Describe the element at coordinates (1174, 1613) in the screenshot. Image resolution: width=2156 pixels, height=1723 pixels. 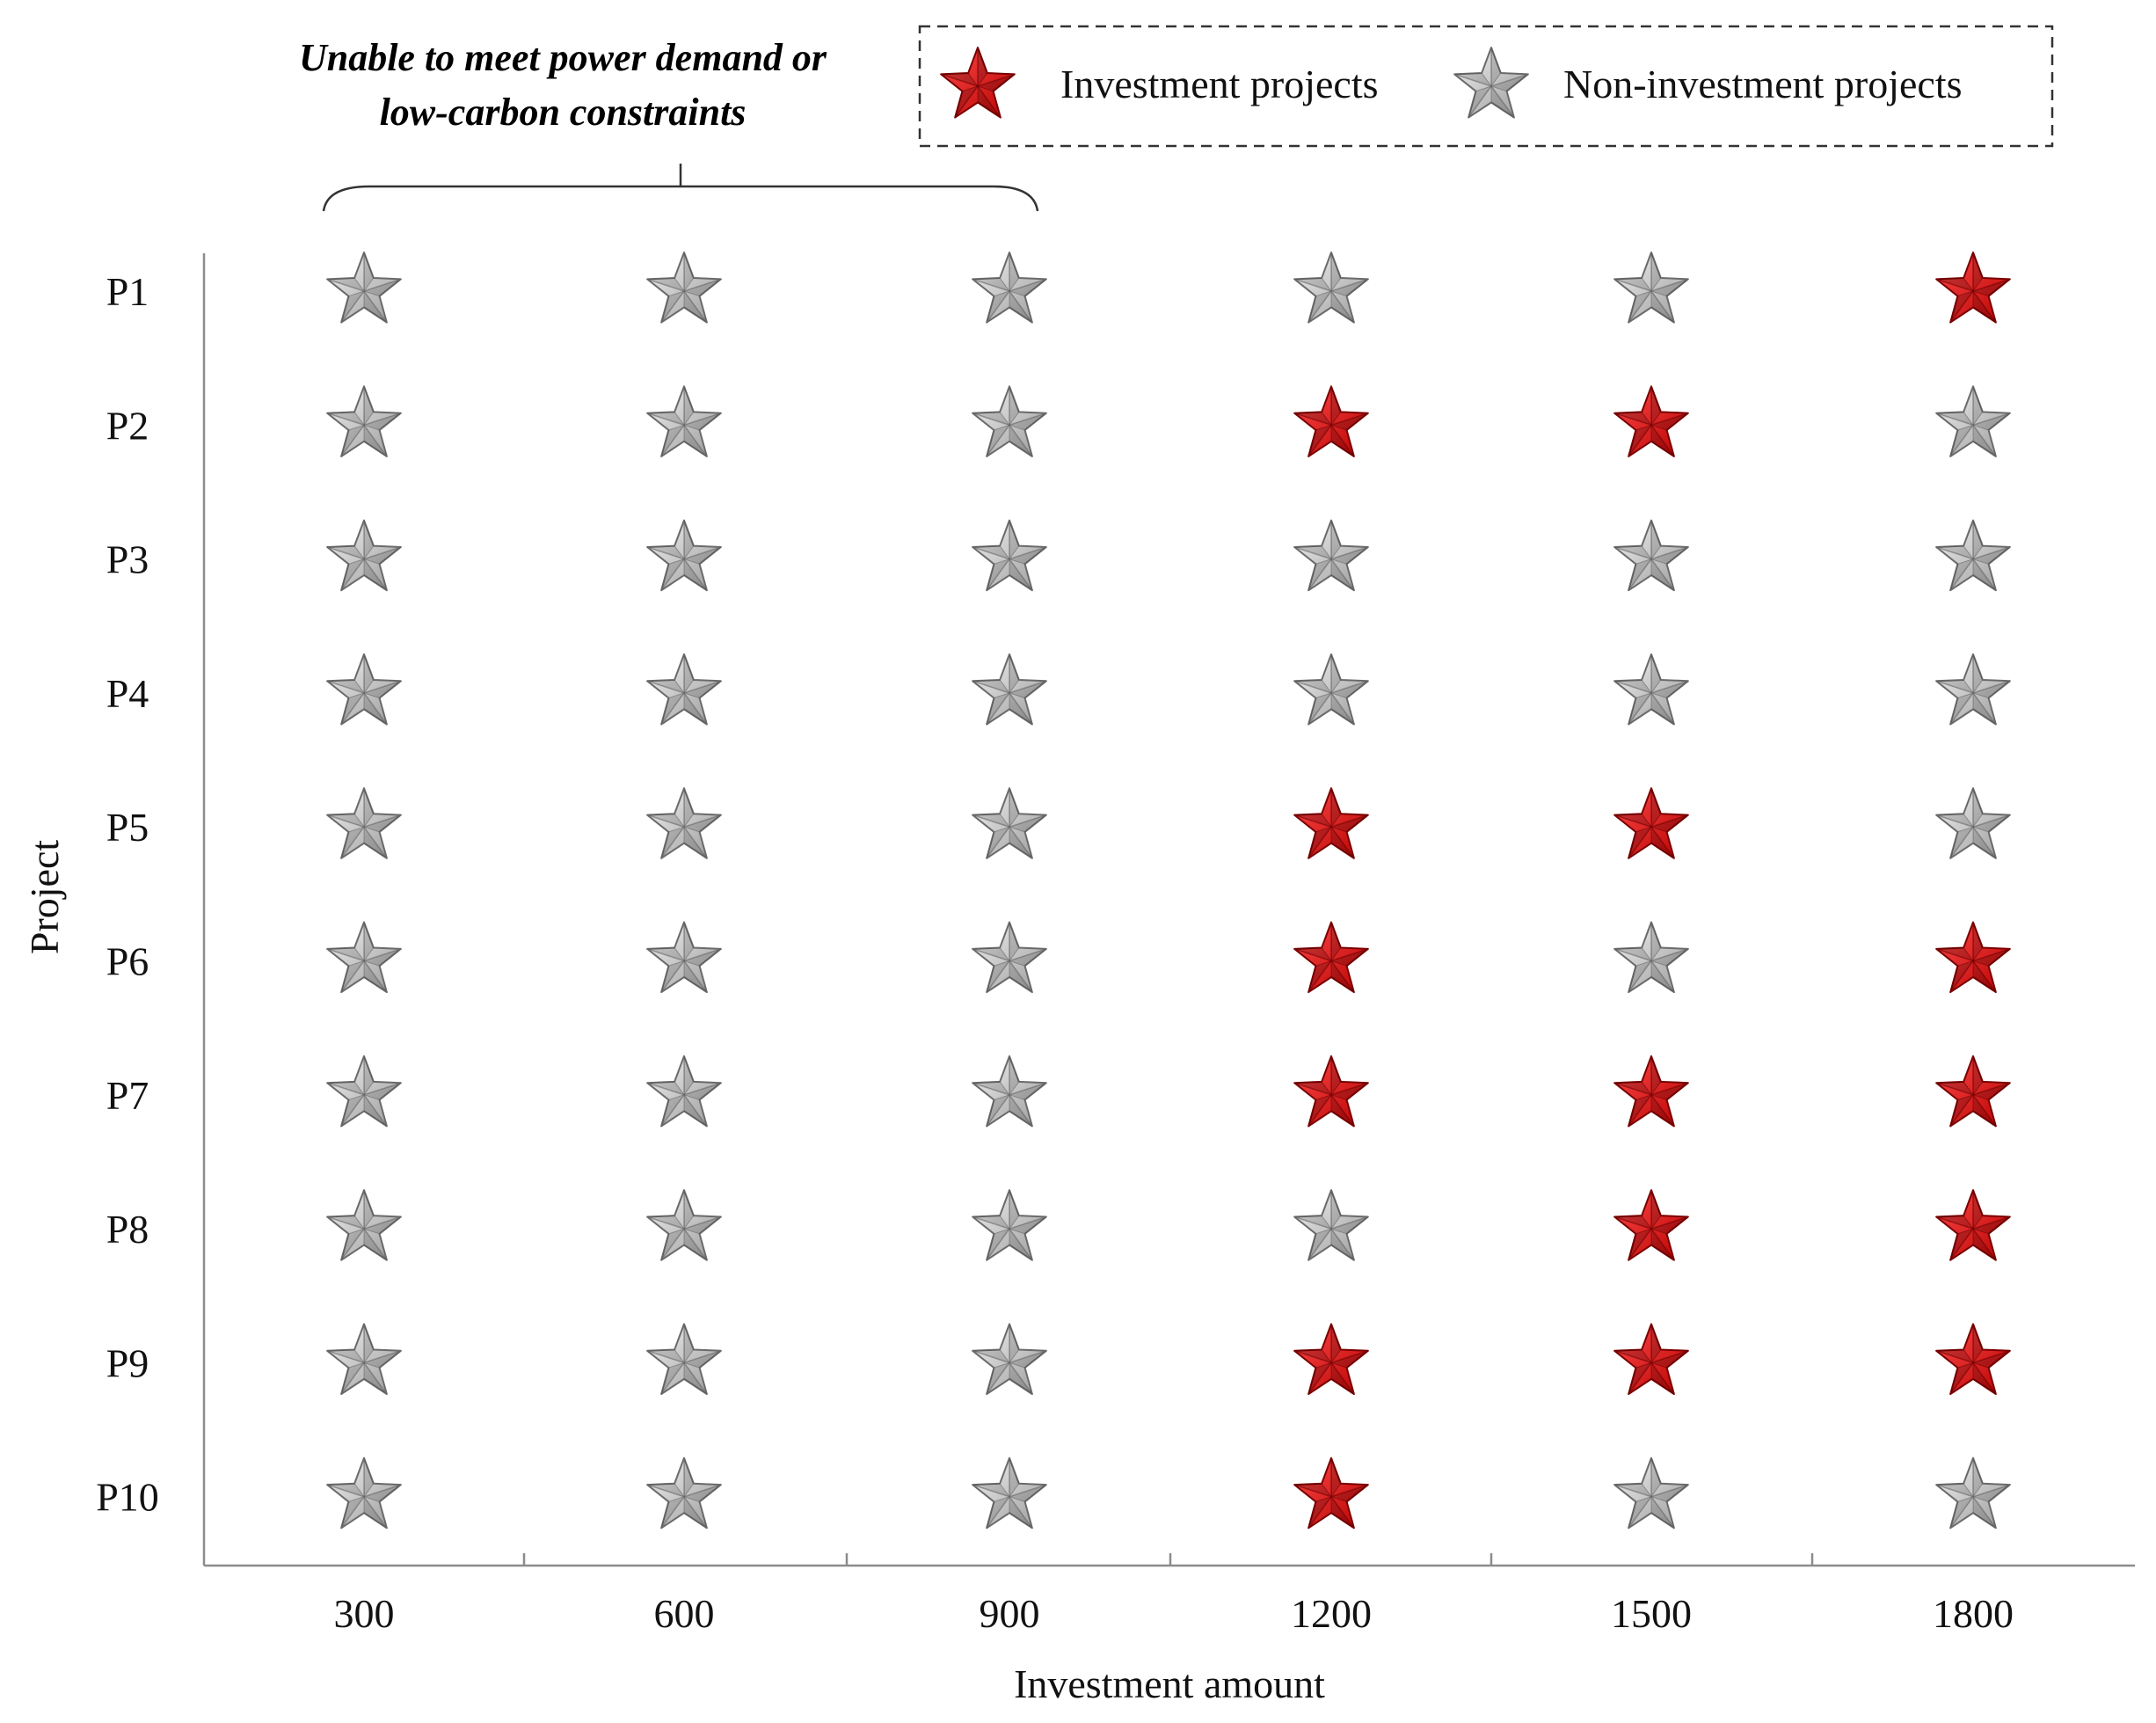
I see `x-axis-tick-labels: 300 600 900 1200 1500 1800` at that location.